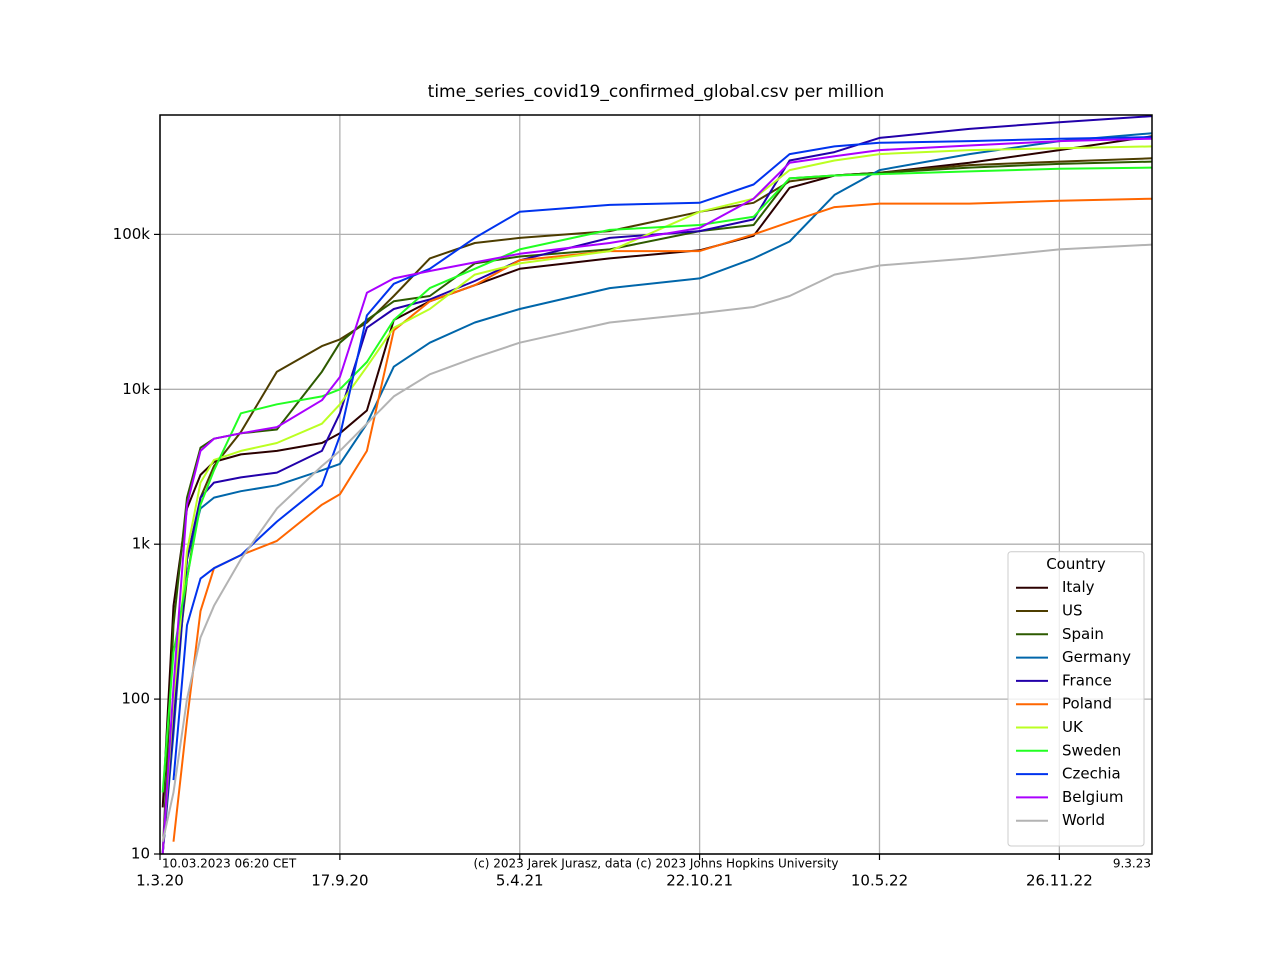 This screenshot has height=960, width=1280. I want to click on x-tick-label: 22.10.21, so click(699, 881).